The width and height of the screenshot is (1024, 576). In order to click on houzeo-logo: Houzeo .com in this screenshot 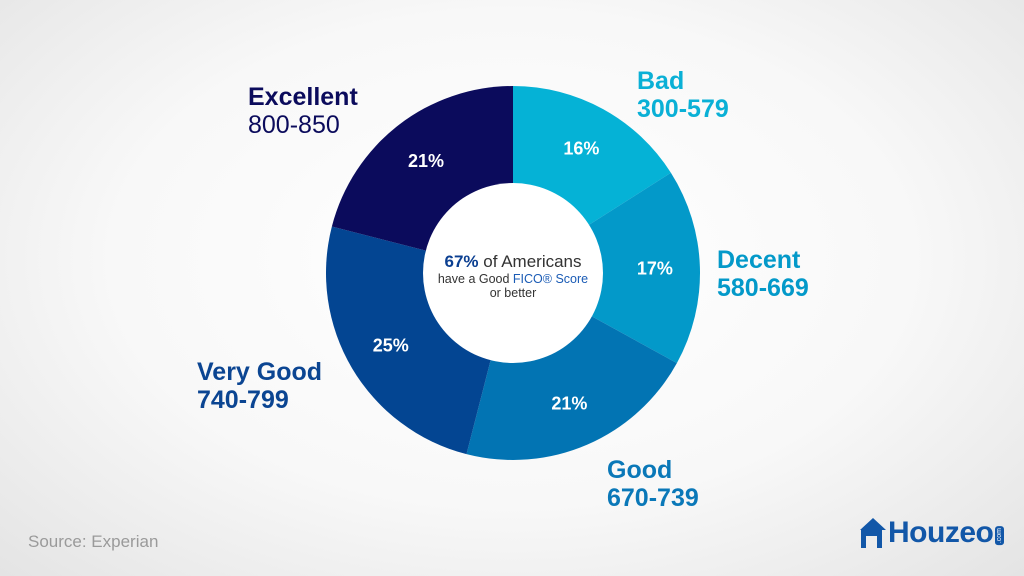, I will do `click(931, 531)`.